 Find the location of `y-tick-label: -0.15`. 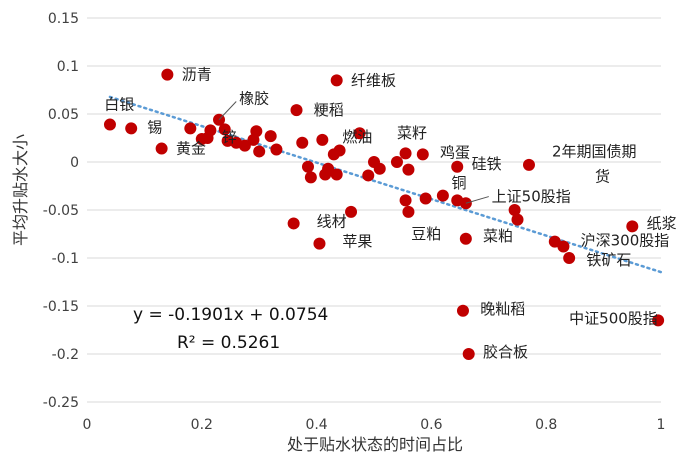

y-tick-label: -0.15 is located at coordinates (61, 307).